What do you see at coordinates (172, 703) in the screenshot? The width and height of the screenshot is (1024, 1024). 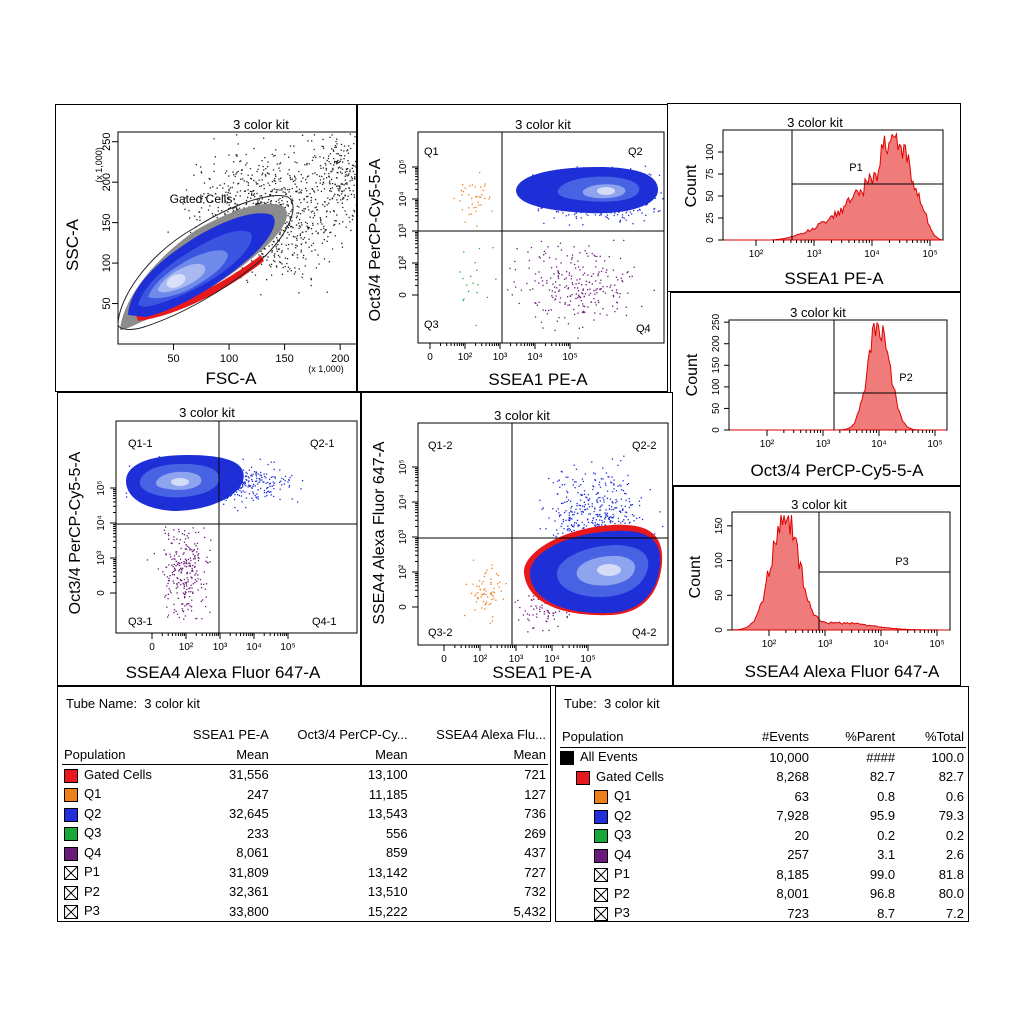 I see `tube-name-value: 3 color kit` at bounding box center [172, 703].